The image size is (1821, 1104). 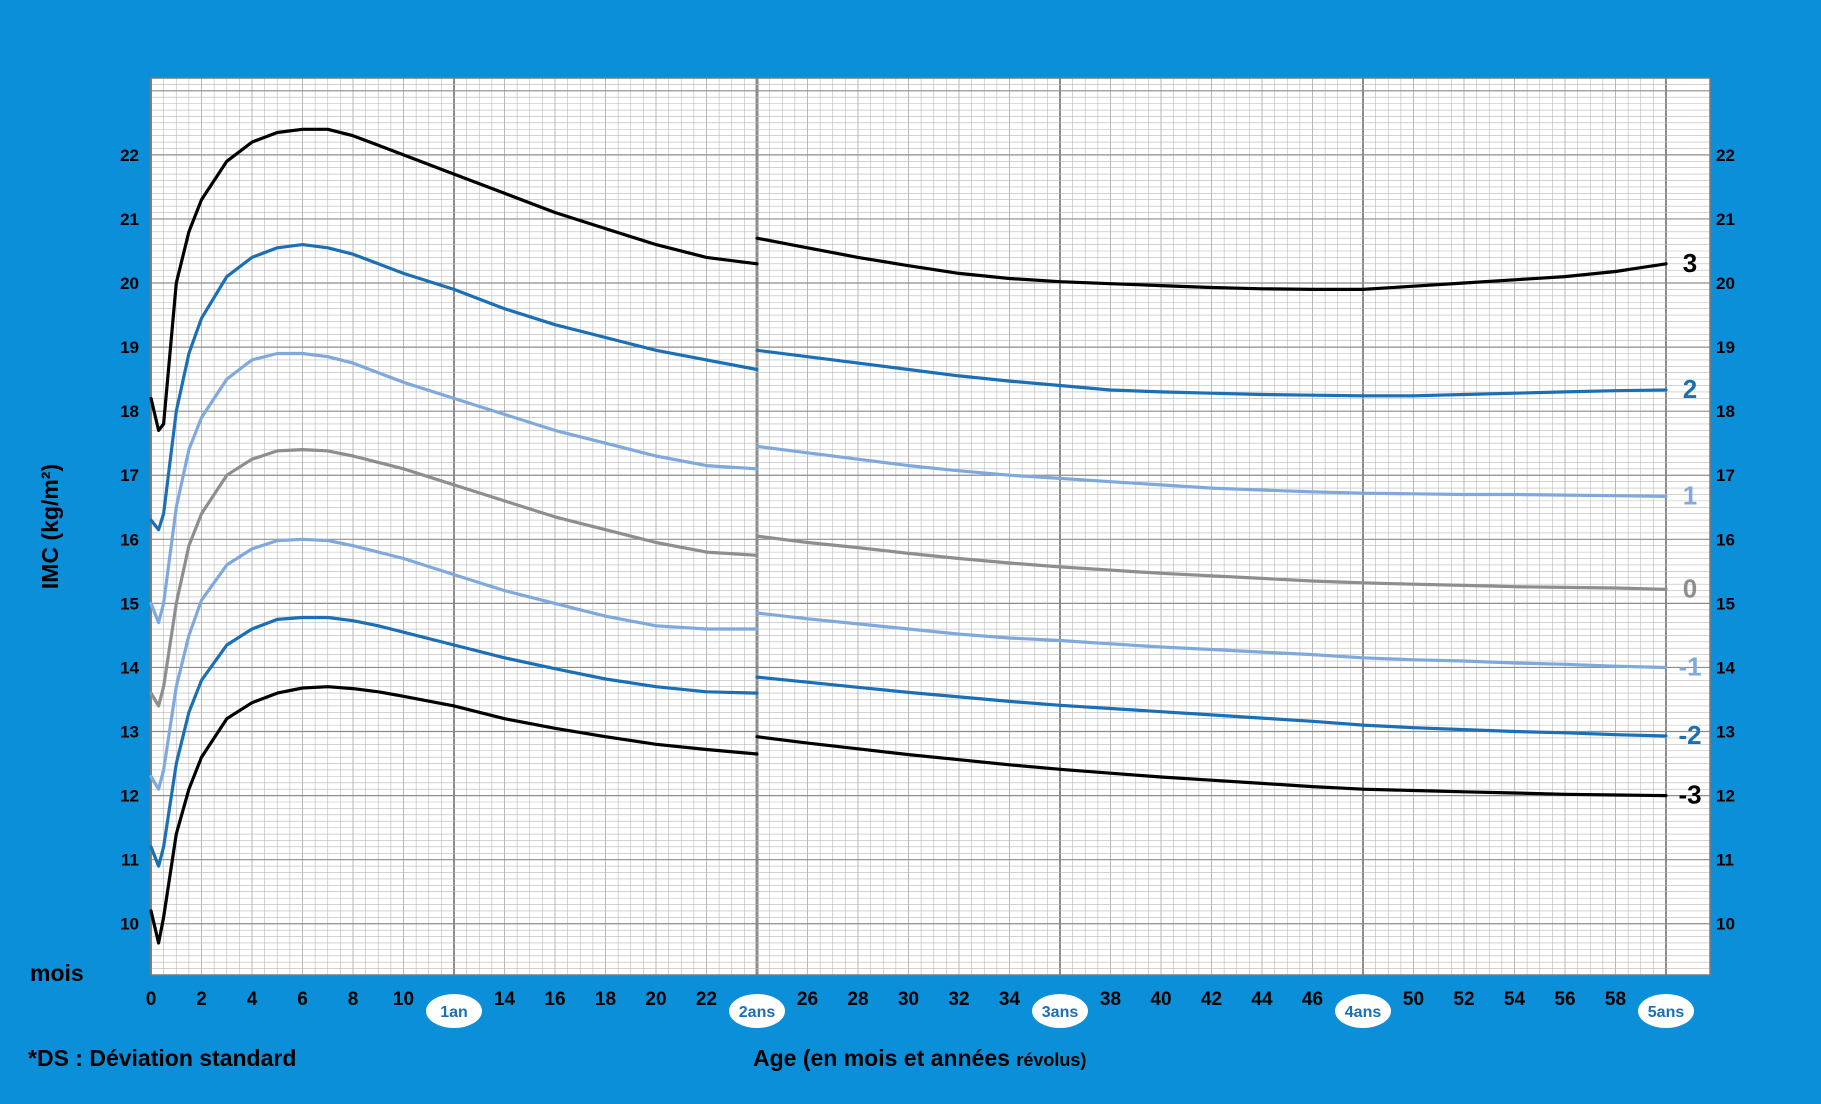 I want to click on x-tick-label: 6, so click(x=302, y=999).